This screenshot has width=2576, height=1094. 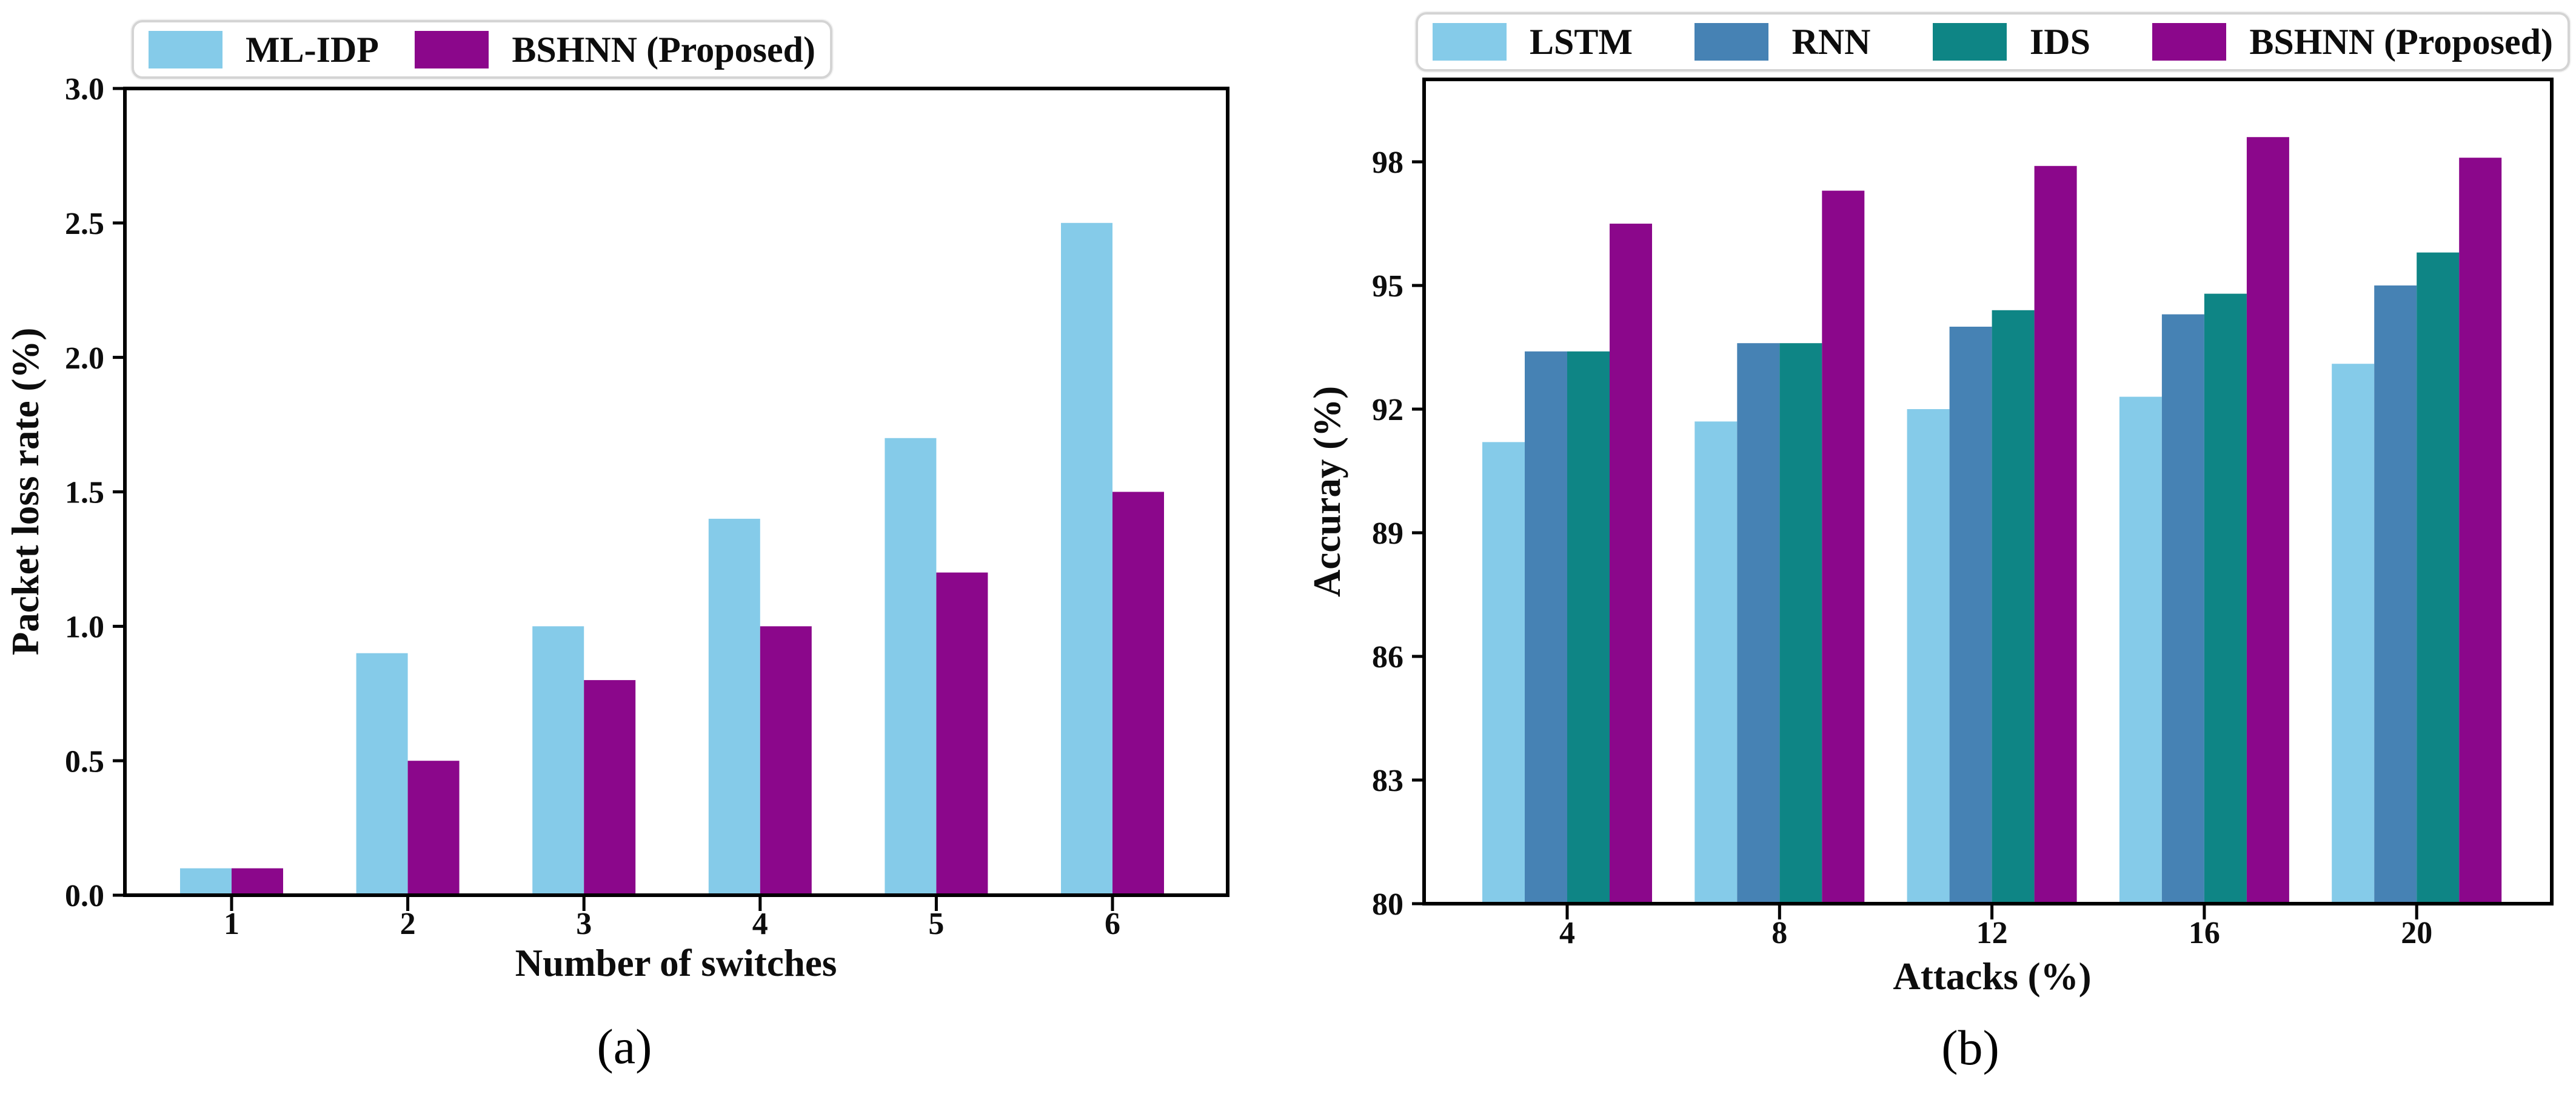 I want to click on bar-ids-x4, so click(x=1588, y=627).